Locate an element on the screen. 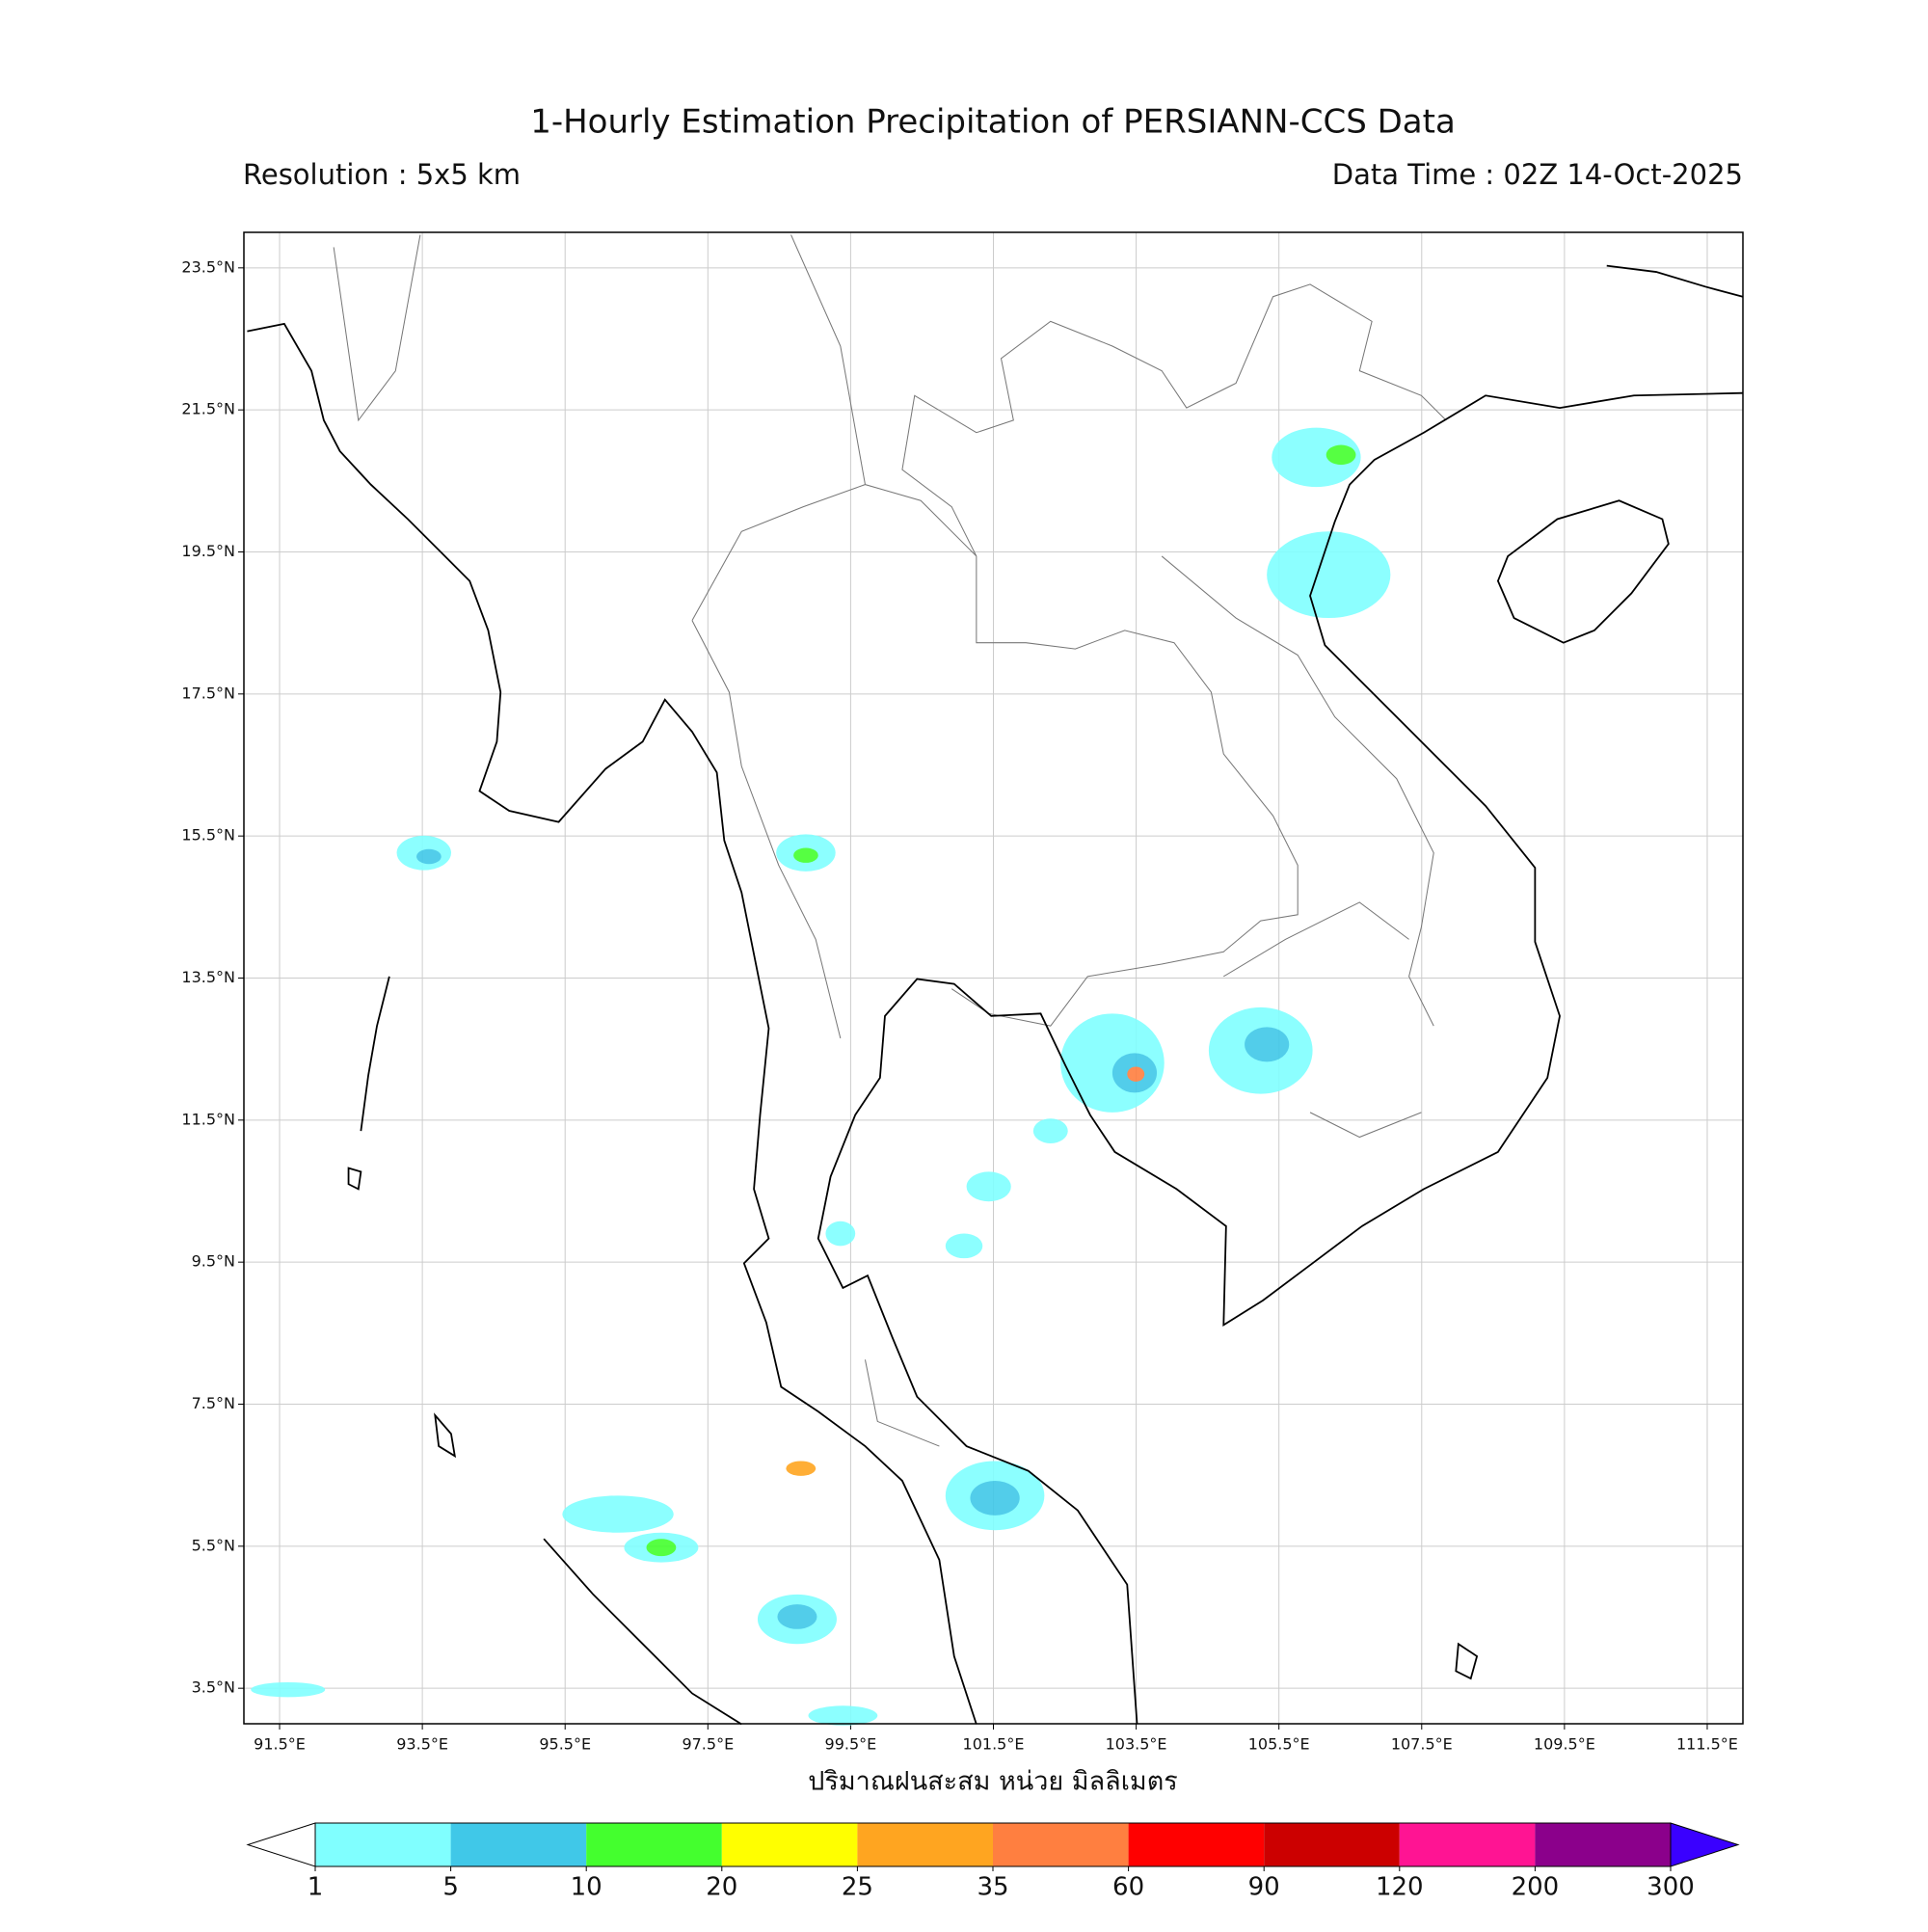  y-tick-label: 11.5°N is located at coordinates (208, 1119).